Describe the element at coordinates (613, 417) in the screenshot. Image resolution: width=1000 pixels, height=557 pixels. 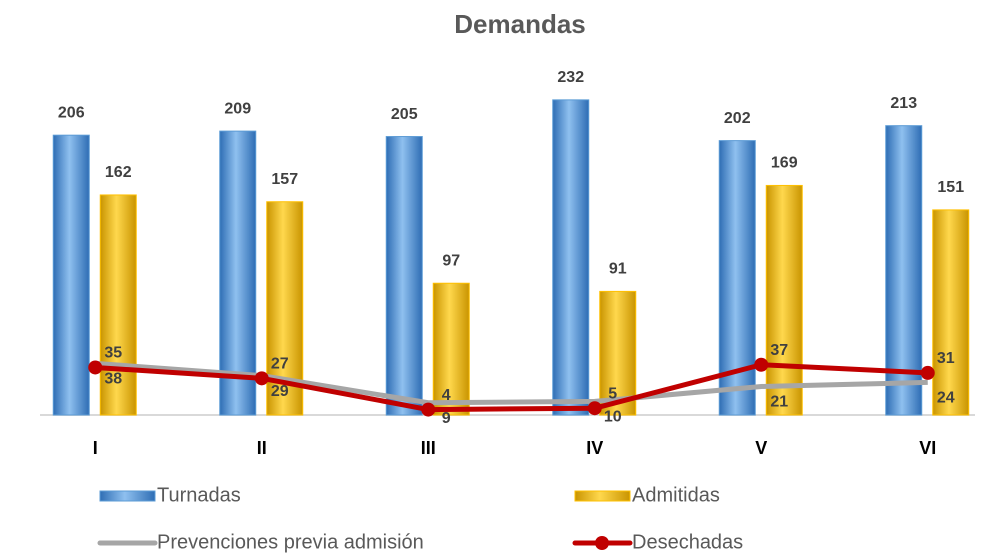
I see `line-value-label: 10` at that location.